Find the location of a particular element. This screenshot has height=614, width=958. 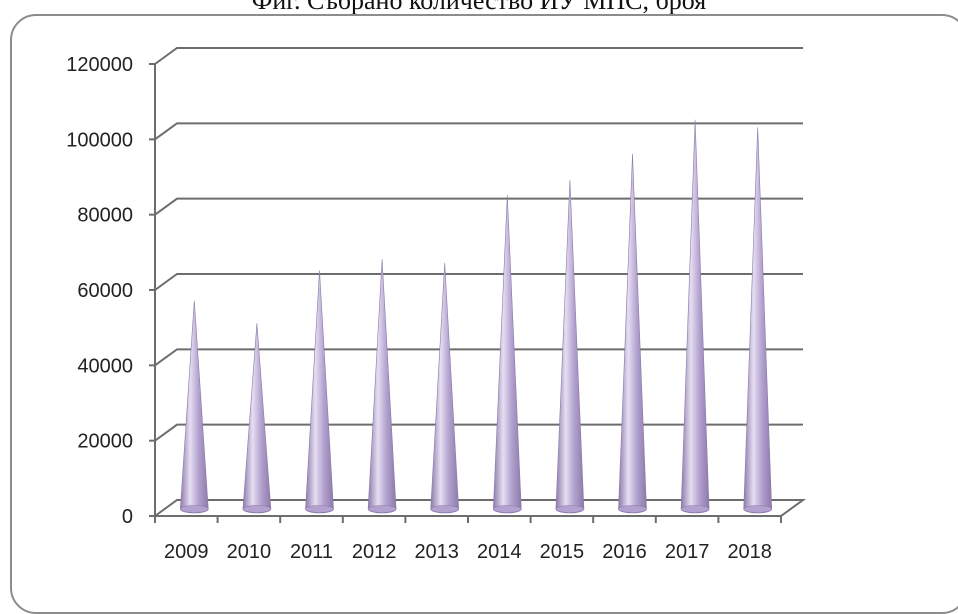

cone-bar-2016 is located at coordinates (632, 333).